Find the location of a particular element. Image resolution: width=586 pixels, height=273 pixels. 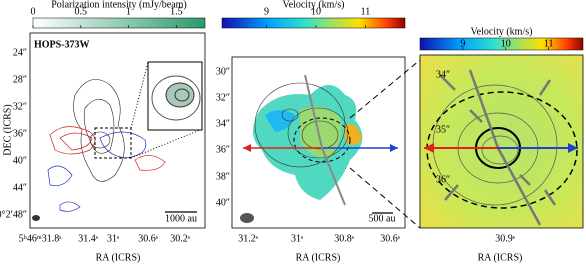

y-tick-label: 30″ is located at coordinates (223, 71).